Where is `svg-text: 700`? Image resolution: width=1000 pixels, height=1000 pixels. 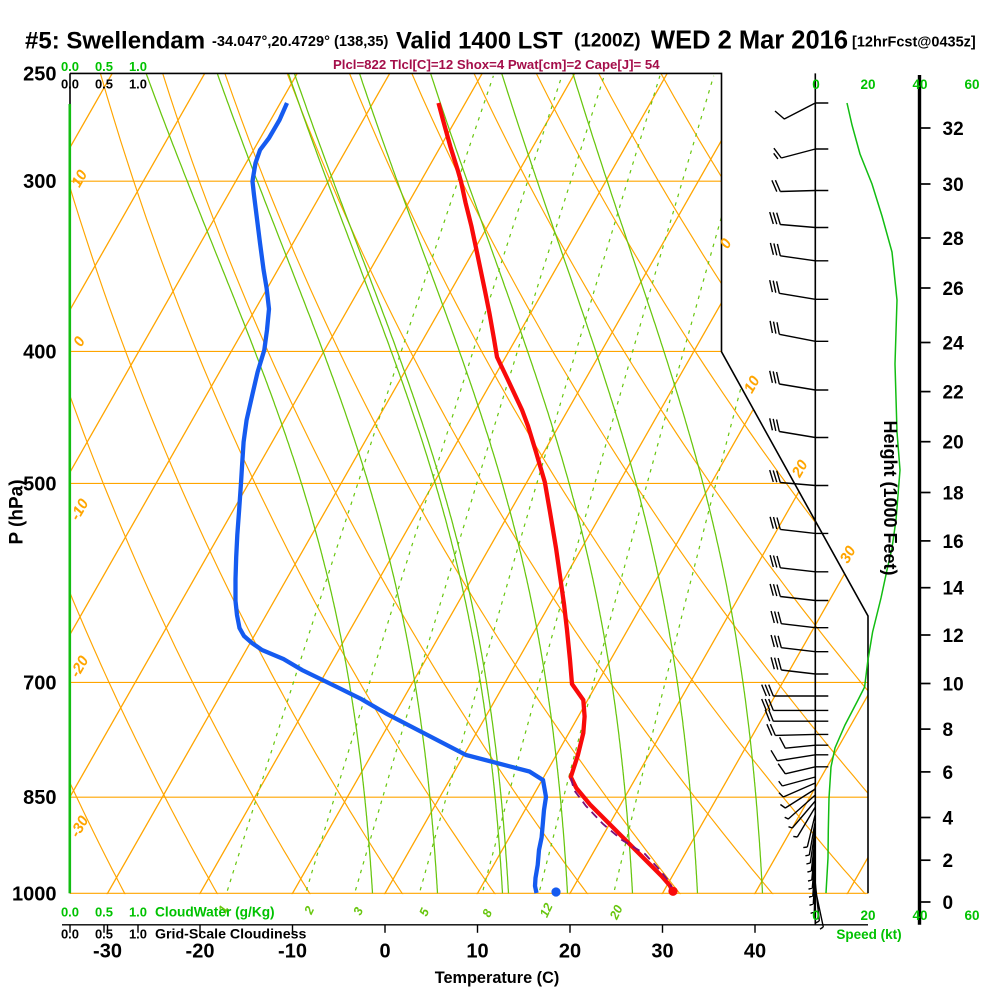
svg-text: 700 is located at coordinates (39, 683).